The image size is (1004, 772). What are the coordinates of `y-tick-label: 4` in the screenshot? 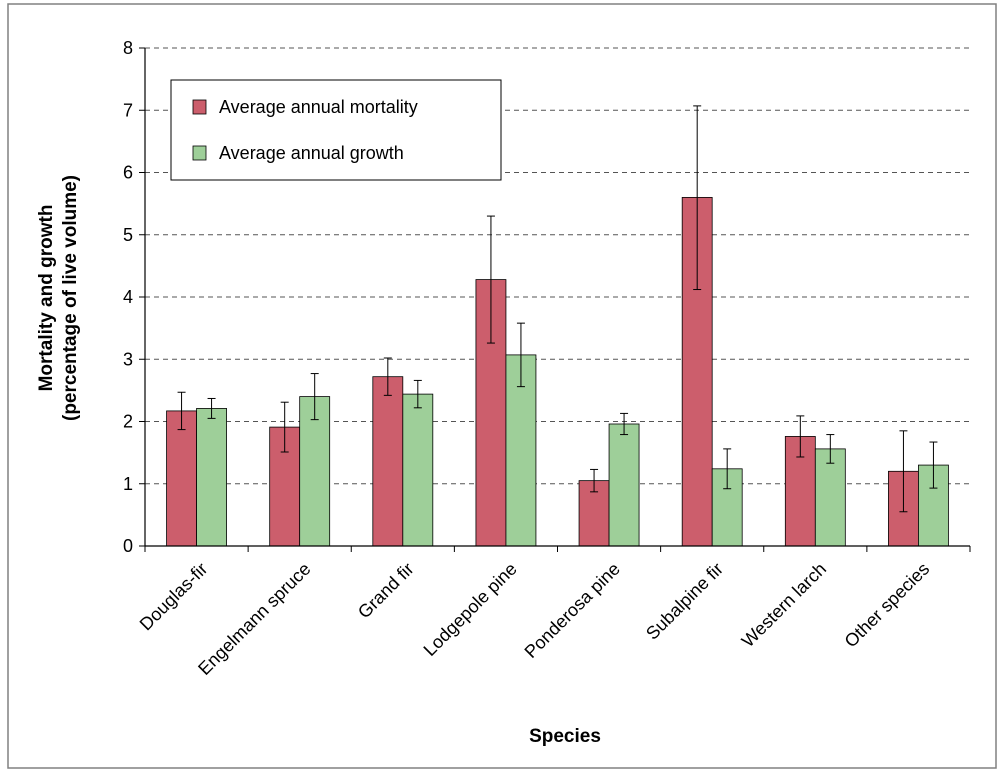 It's located at (128, 297).